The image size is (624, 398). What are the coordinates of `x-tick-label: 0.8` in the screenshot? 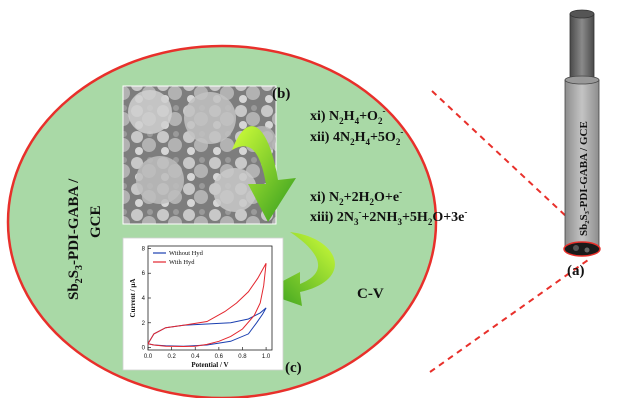 It's located at (242, 357).